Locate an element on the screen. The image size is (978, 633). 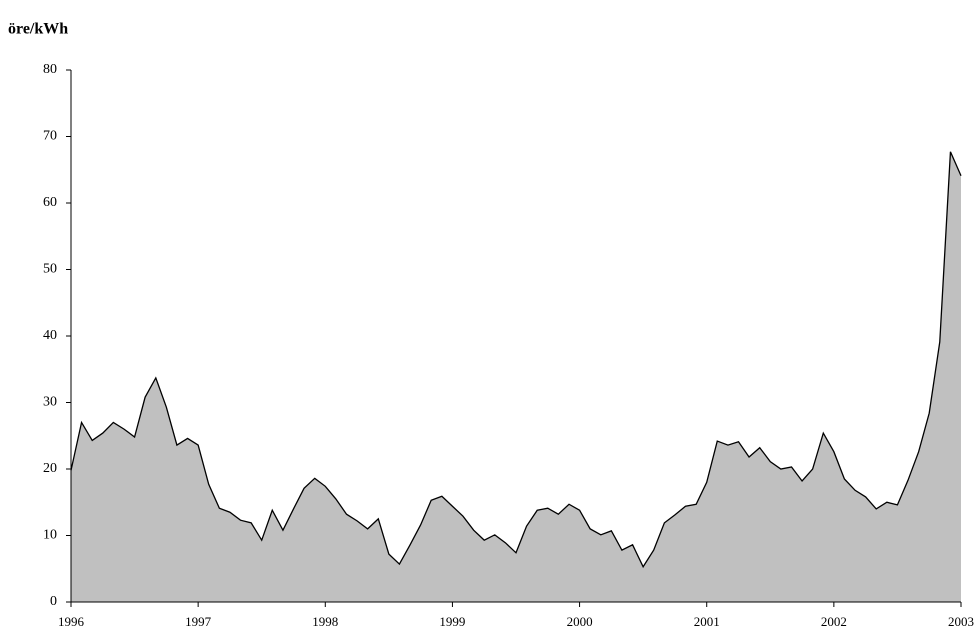
x-tick-label: 1997 is located at coordinates (198, 621).